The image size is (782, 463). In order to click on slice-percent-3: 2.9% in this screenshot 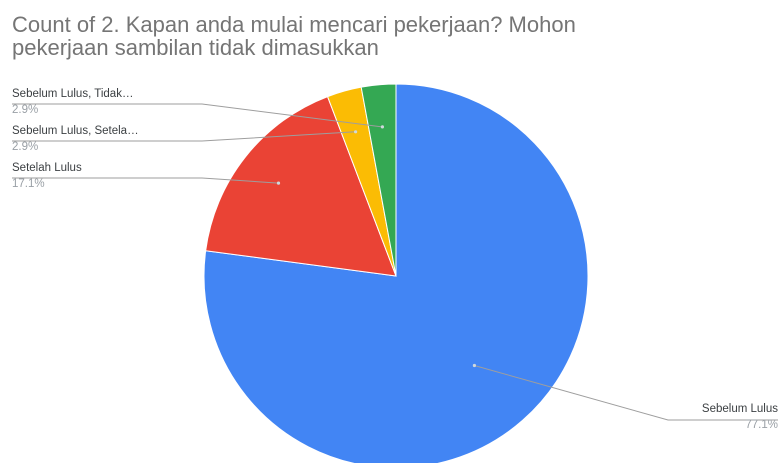, I will do `click(25, 147)`.